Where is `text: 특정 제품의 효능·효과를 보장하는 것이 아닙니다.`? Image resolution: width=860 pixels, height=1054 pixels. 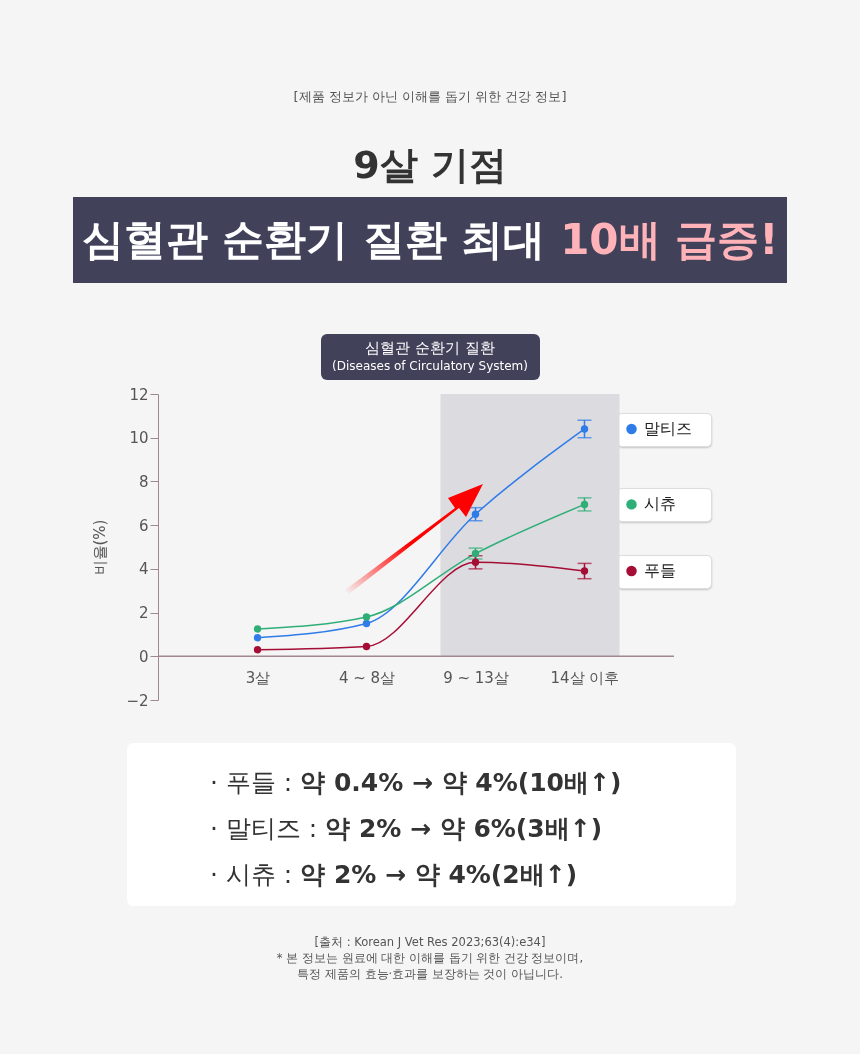 text: 특정 제품의 효능·효과를 보장하는 것이 아닙니다. is located at coordinates (430, 974).